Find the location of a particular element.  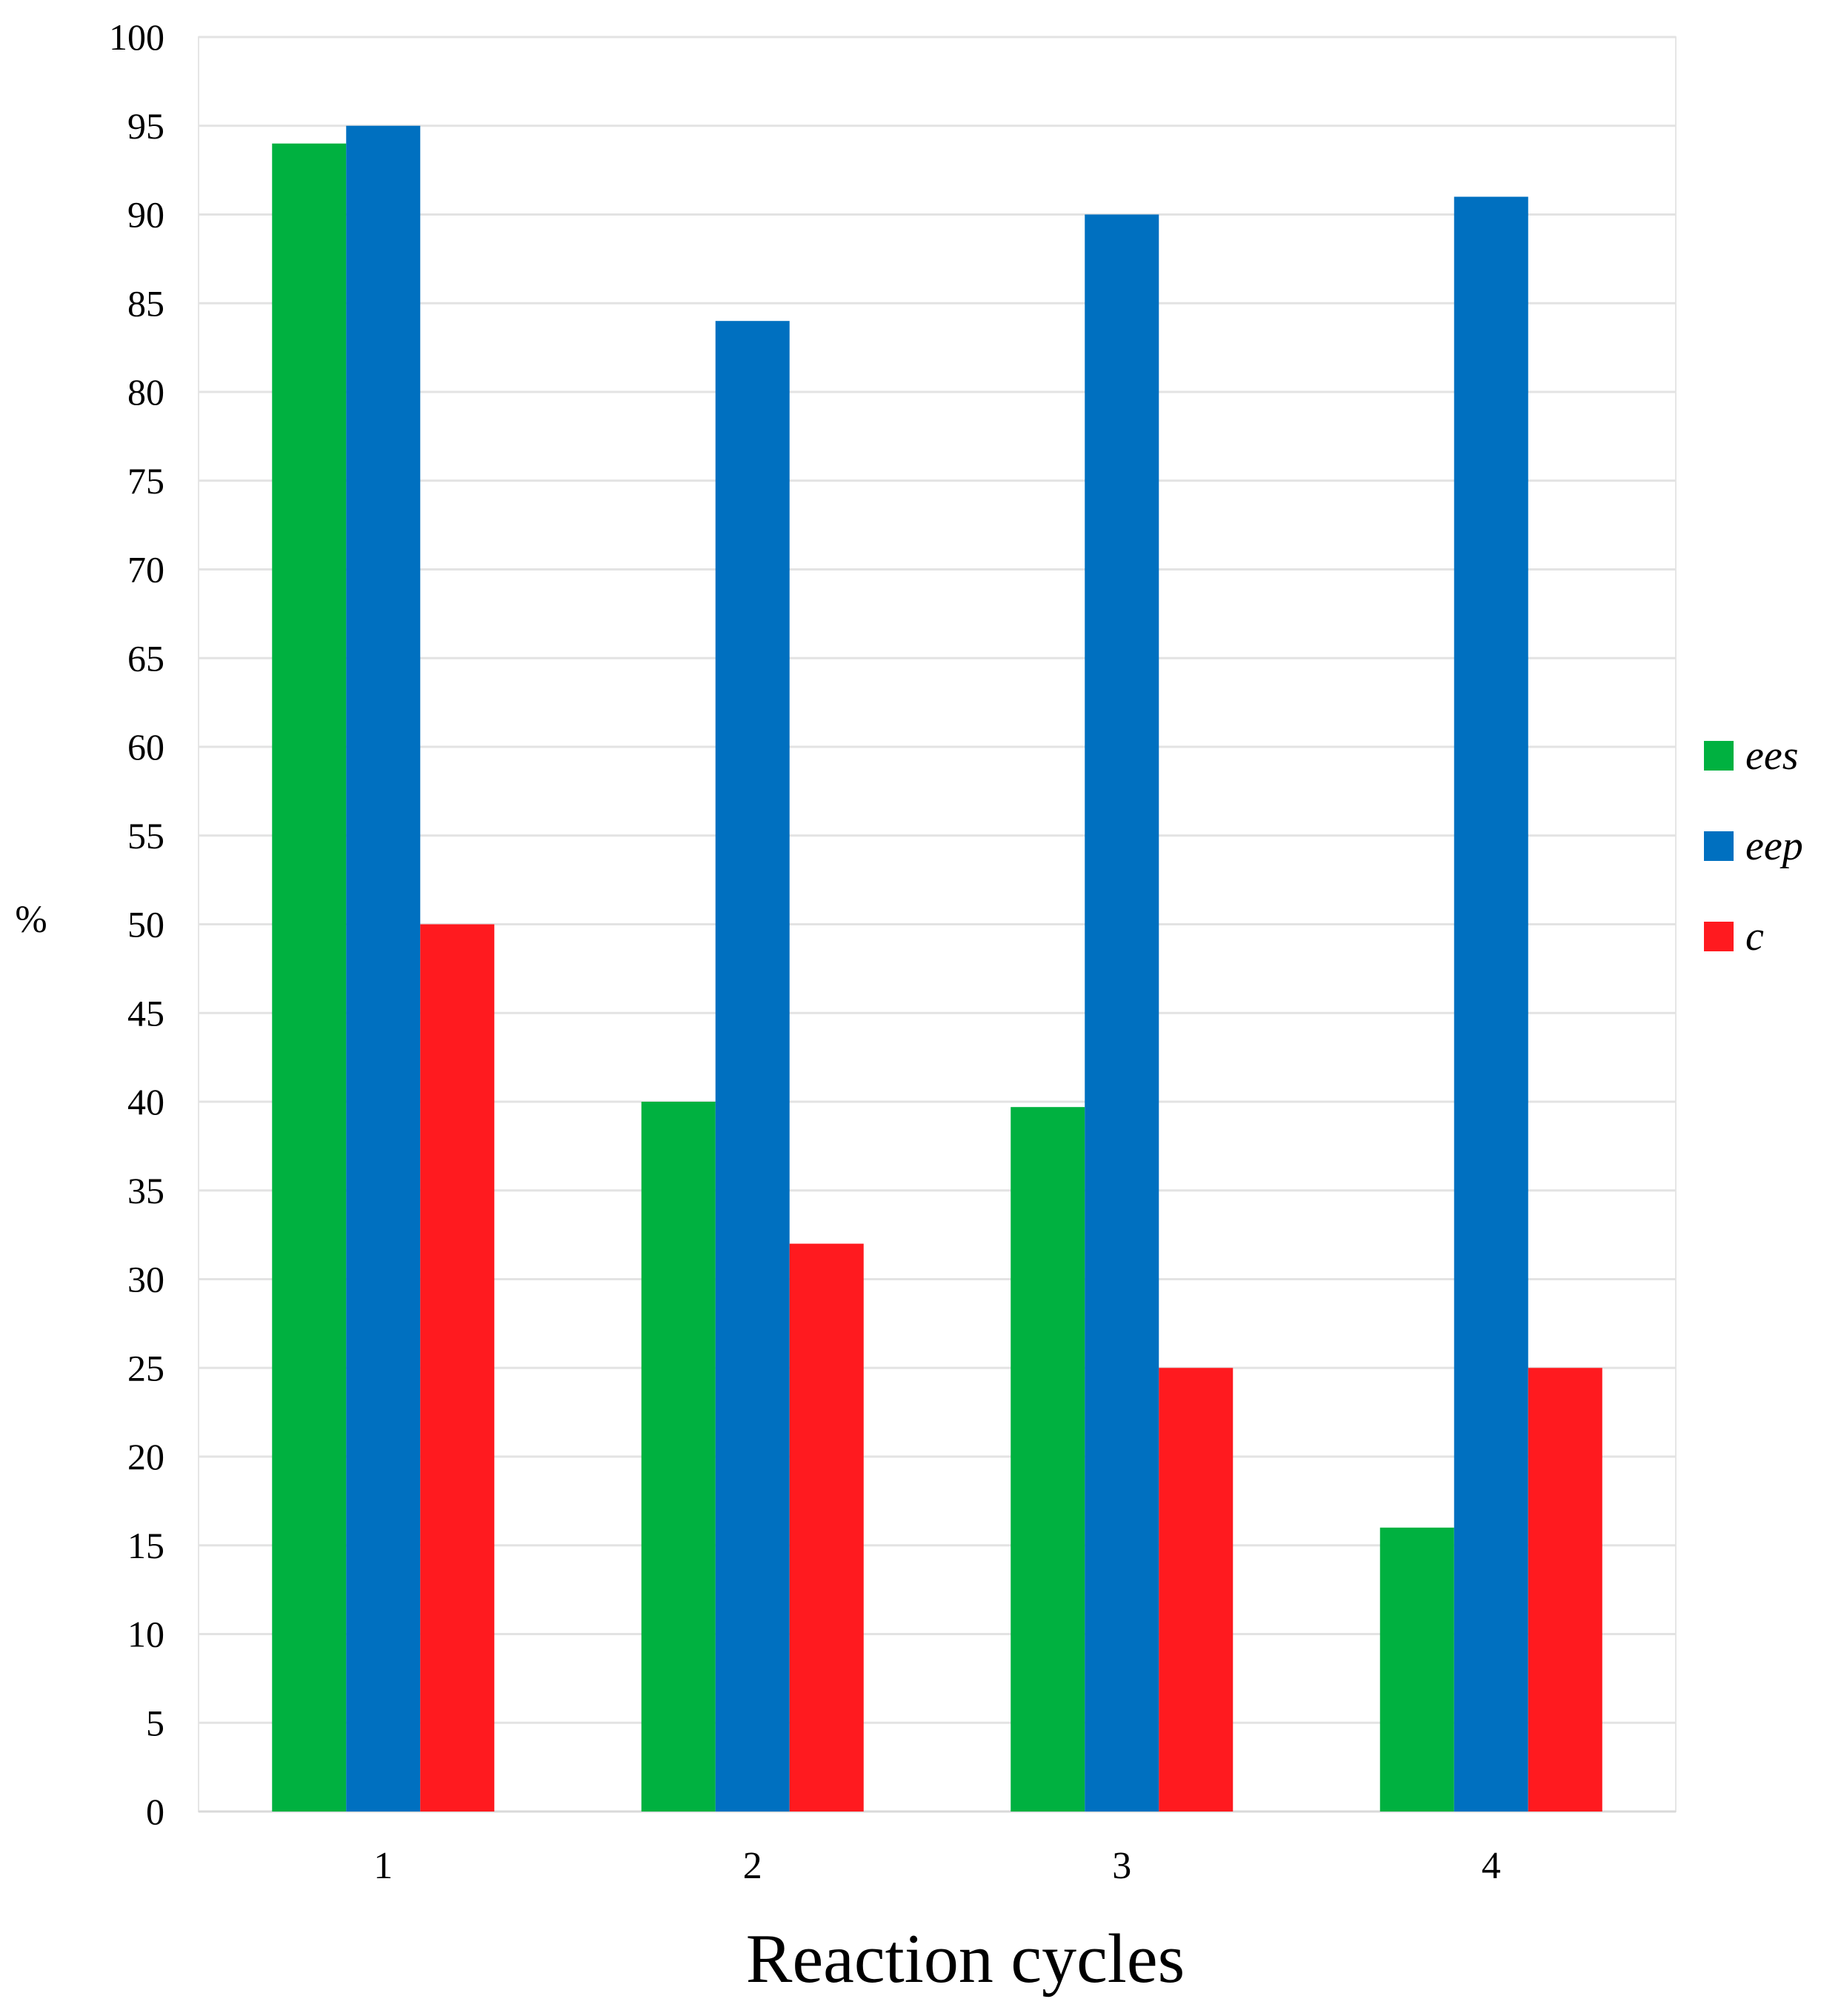

legend-swatch-c is located at coordinates (1719, 937).